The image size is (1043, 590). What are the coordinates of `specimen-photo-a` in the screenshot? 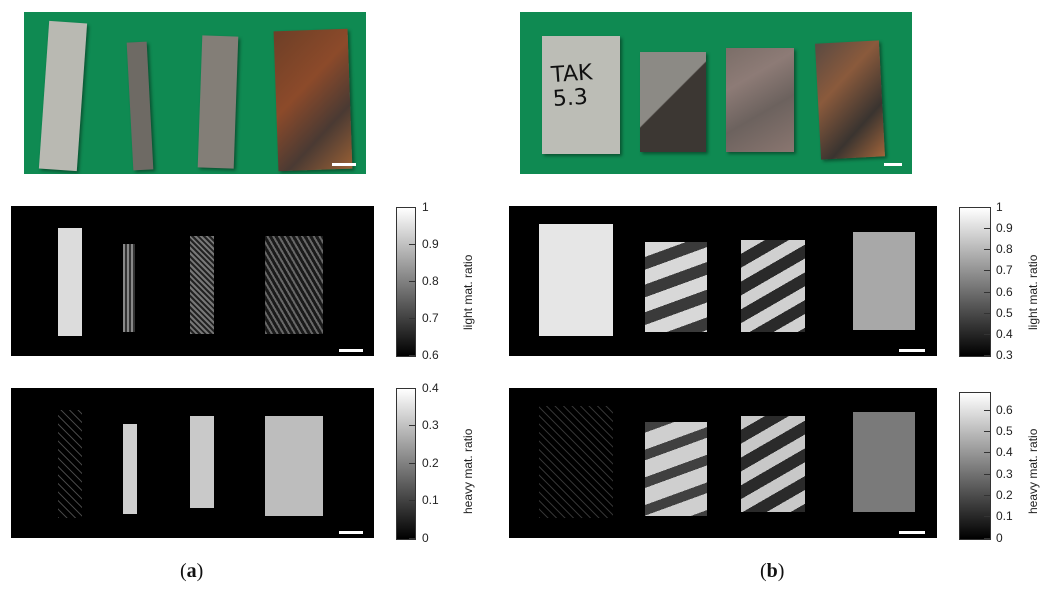 It's located at (195, 93).